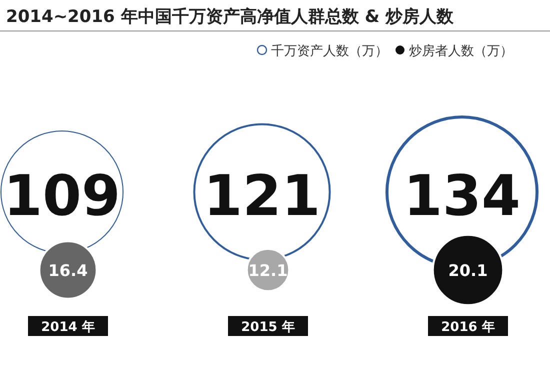 This screenshot has height=376, width=550. Describe the element at coordinates (329, 51) in the screenshot. I see `legend-label: 千万资产人数（万）` at that location.